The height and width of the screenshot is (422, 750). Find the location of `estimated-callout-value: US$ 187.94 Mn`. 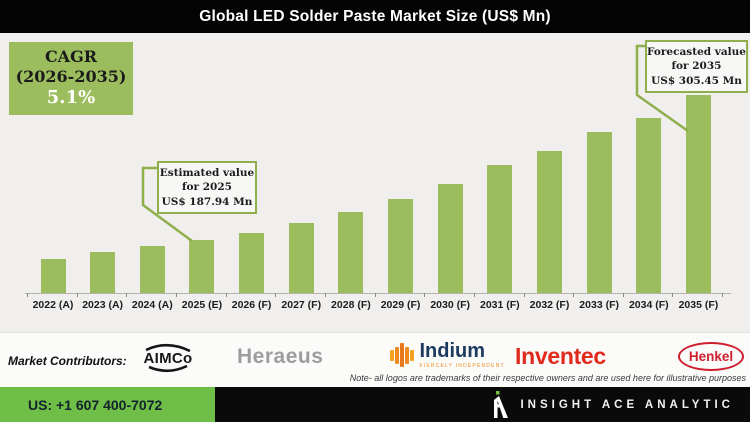

estimated-callout-value: US$ 187.94 Mn is located at coordinates (207, 201).